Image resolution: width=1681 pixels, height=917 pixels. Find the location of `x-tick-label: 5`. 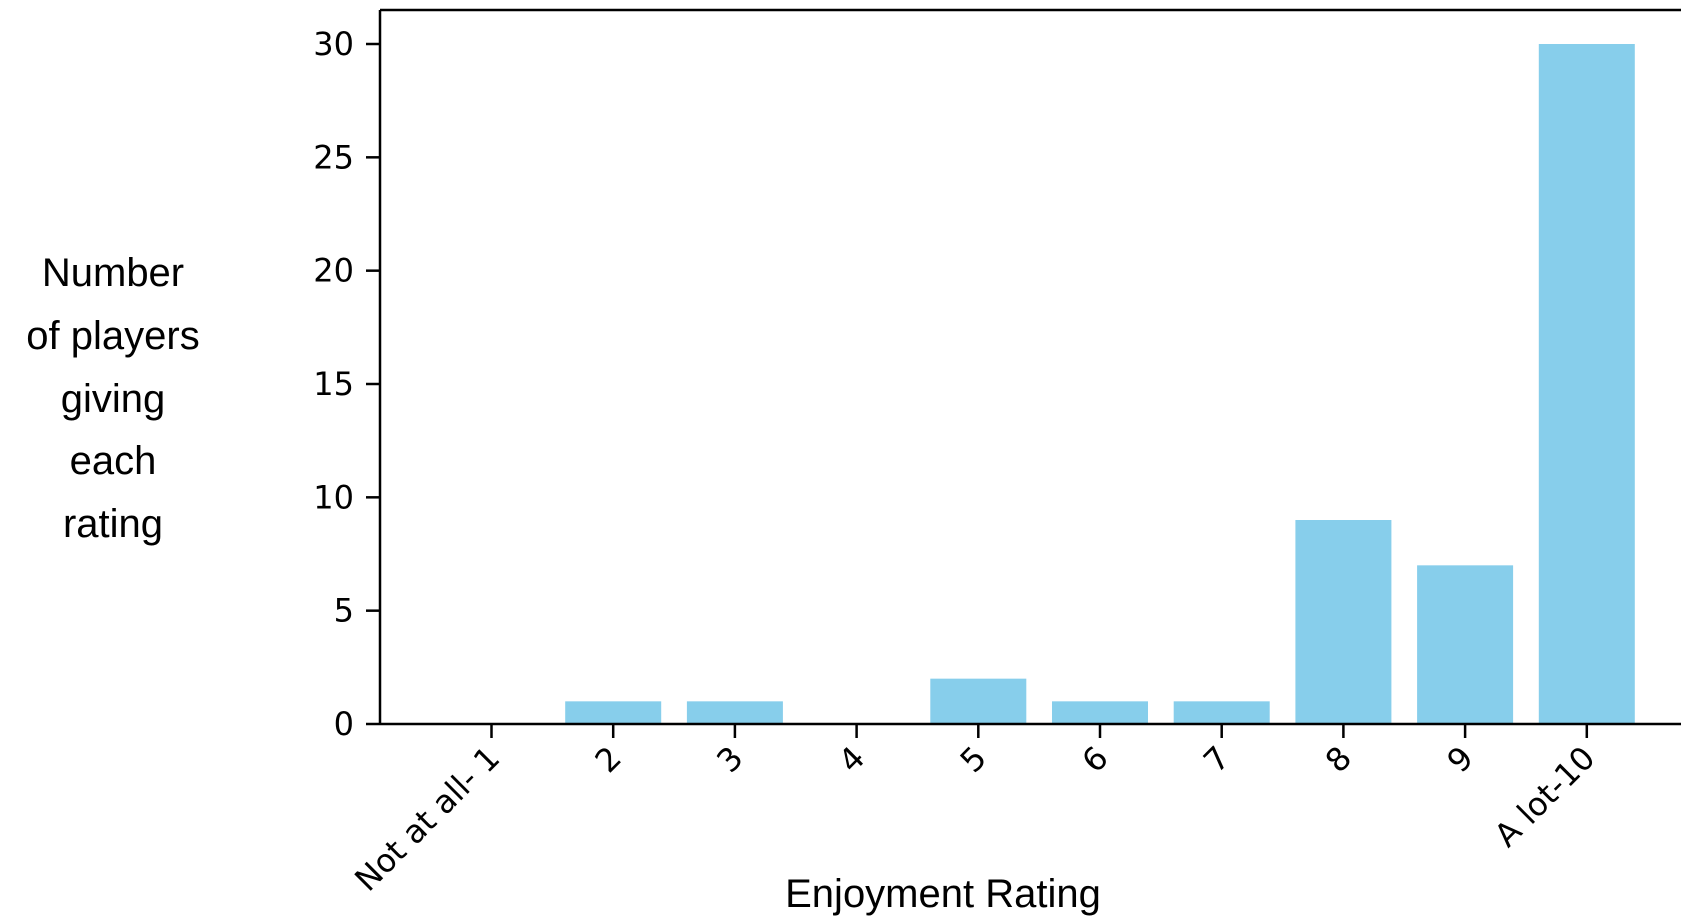

x-tick-label: 5 is located at coordinates (973, 759).